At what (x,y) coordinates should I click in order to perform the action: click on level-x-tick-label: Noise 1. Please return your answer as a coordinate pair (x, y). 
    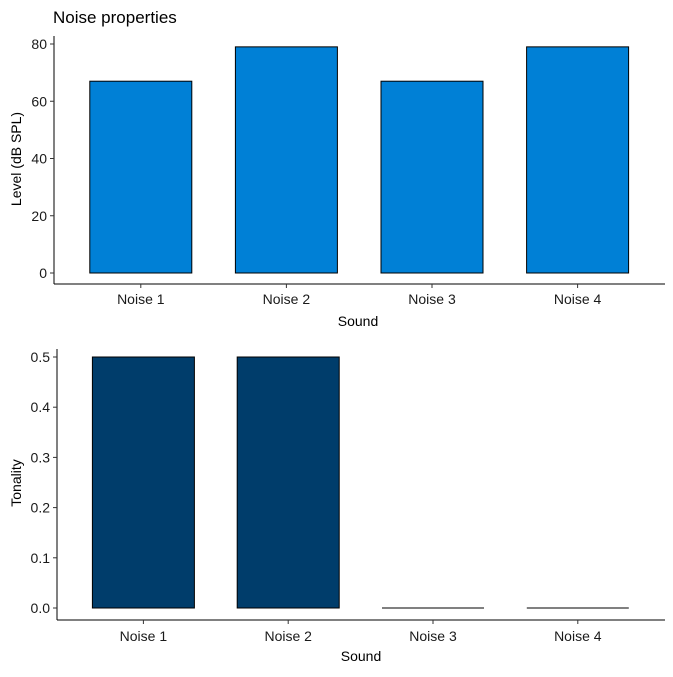
    Looking at the image, I should click on (141, 299).